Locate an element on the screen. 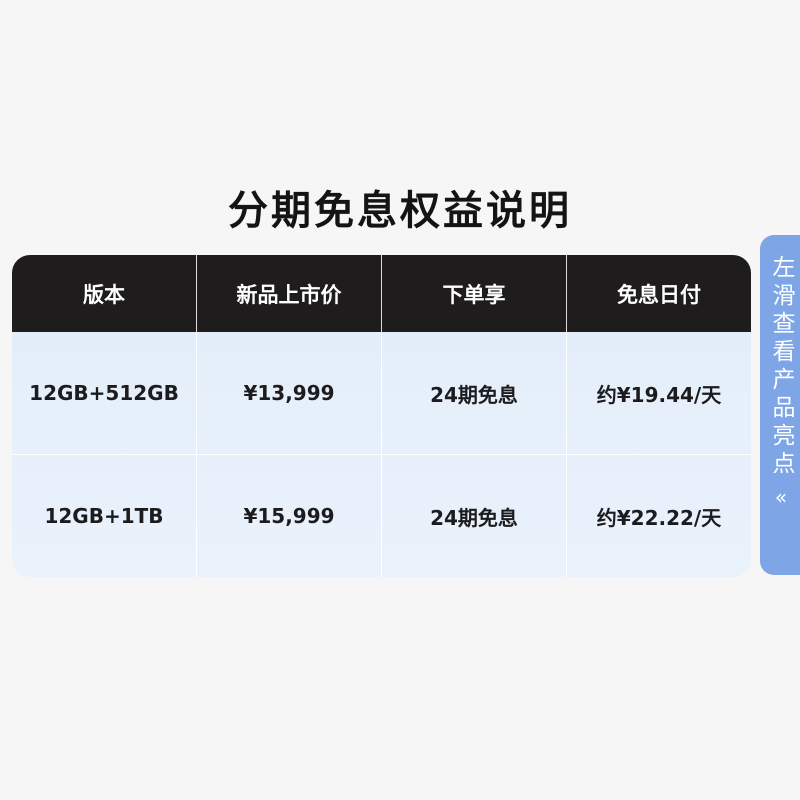 Image resolution: width=800 pixels, height=800 pixels. cell-daily: 约¥19.44/天 is located at coordinates (658, 393).